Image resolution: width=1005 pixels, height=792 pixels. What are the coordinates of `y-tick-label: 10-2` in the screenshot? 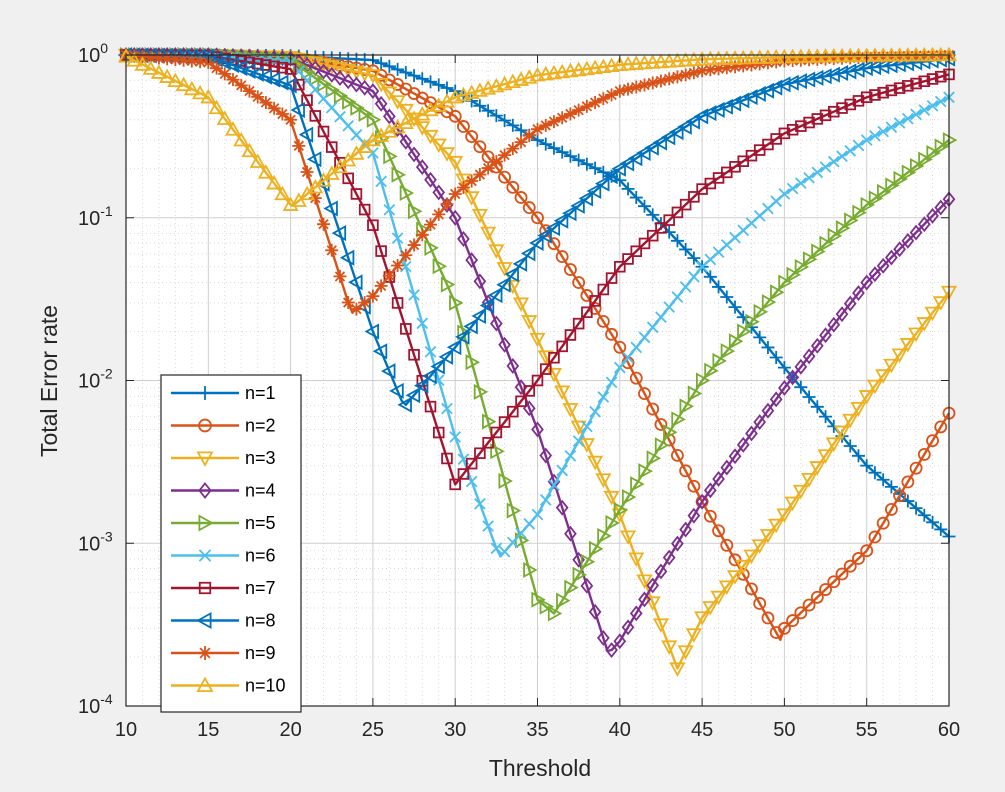 It's located at (95, 379).